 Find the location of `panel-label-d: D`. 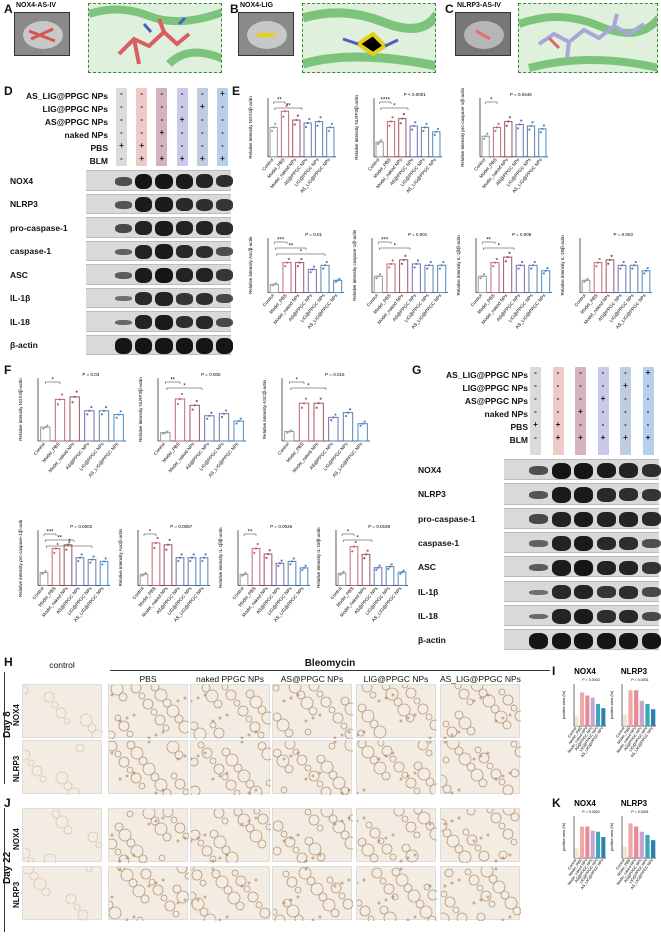

panel-label-d: D is located at coordinates (8, 91).